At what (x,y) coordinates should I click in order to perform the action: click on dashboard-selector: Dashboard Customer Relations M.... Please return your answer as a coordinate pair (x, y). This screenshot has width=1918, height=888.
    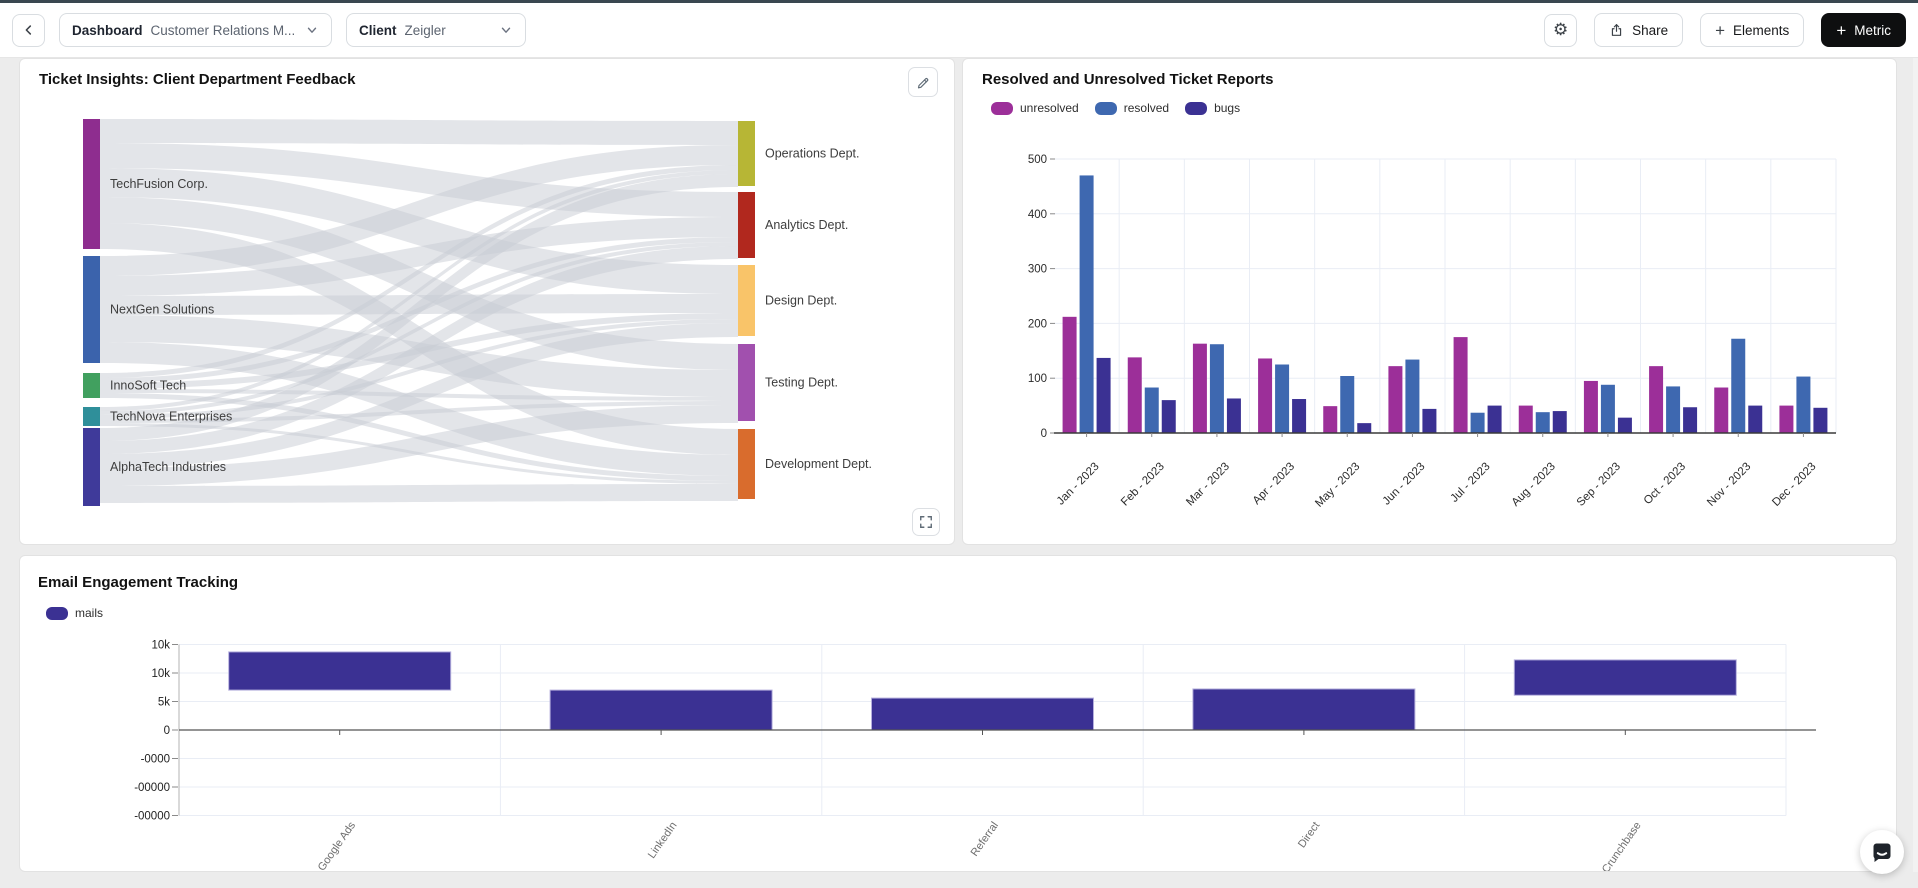
    Looking at the image, I should click on (195, 30).